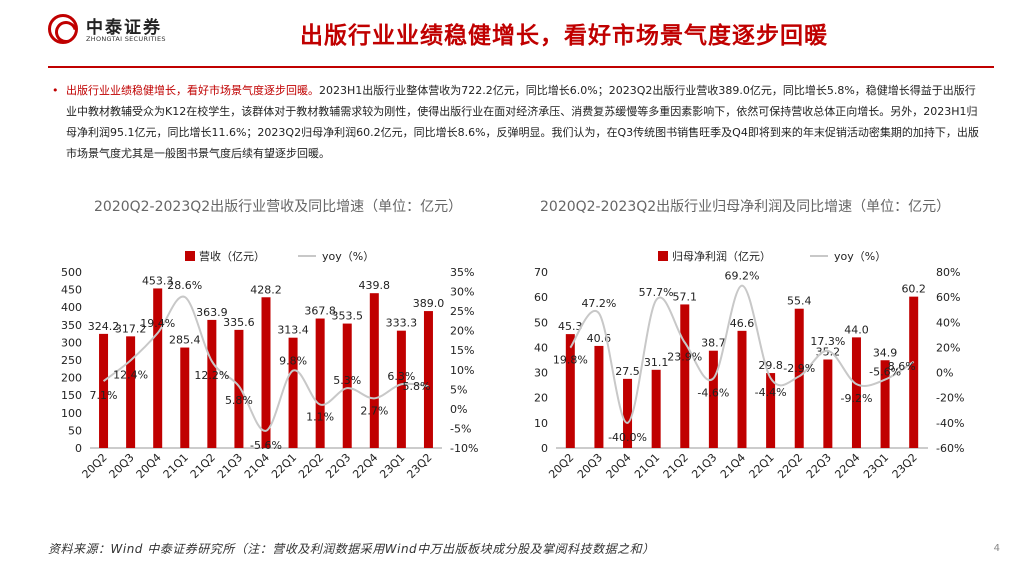  I want to click on bar-value-label: 439.8, so click(375, 285).